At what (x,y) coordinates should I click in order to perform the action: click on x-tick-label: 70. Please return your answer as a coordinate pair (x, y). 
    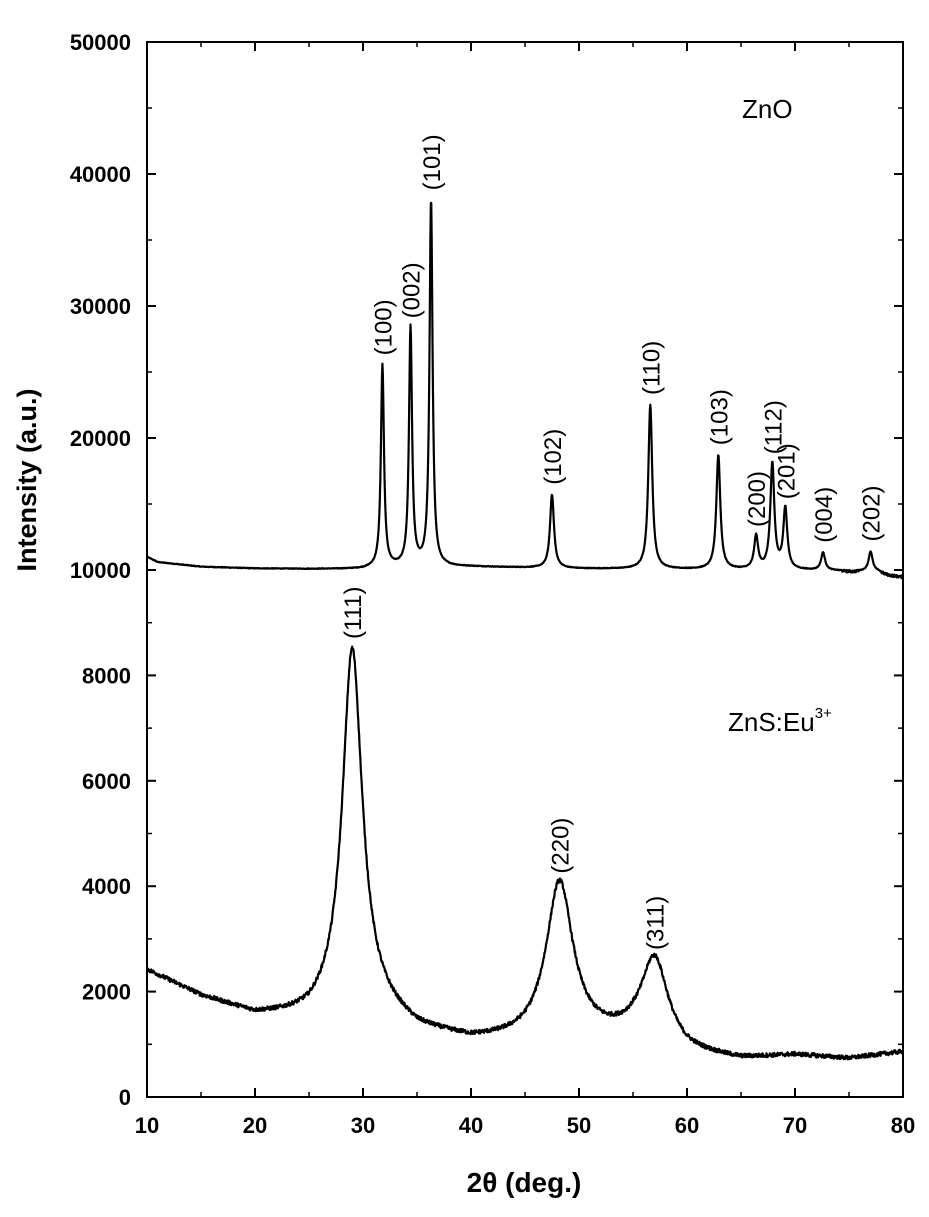
    Looking at the image, I should click on (795, 1125).